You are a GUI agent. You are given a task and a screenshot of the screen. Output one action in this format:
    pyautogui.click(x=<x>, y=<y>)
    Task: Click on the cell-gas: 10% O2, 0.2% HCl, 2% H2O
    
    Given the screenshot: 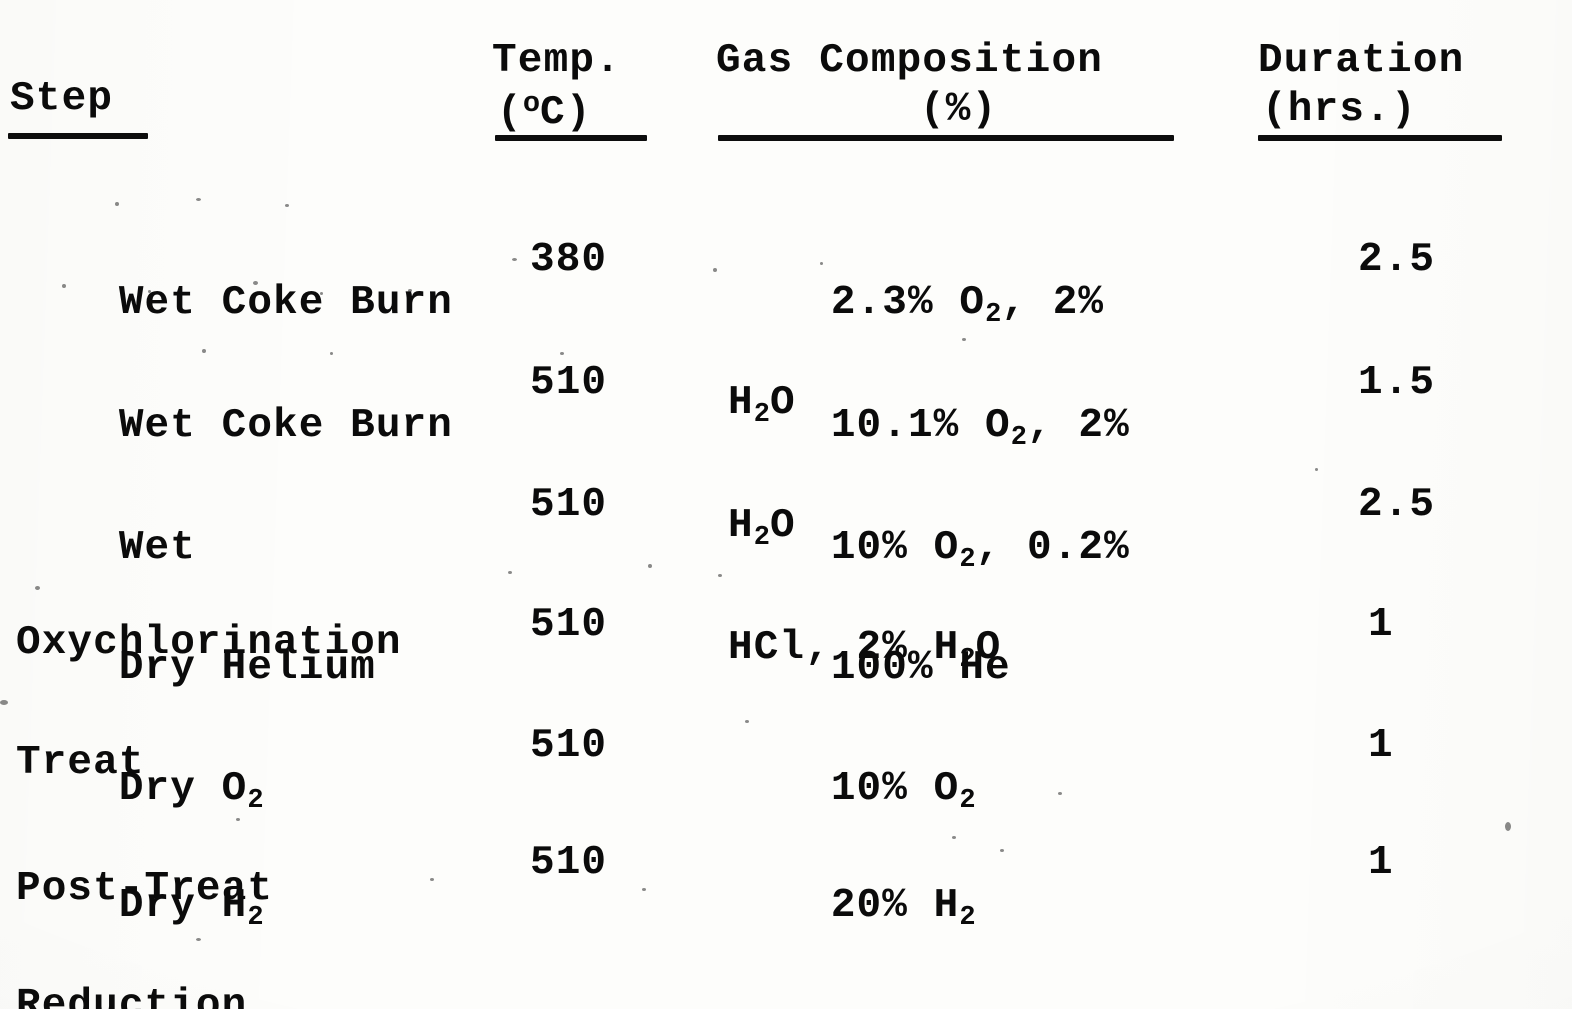 What is the action you would take?
    pyautogui.click(x=929, y=621)
    